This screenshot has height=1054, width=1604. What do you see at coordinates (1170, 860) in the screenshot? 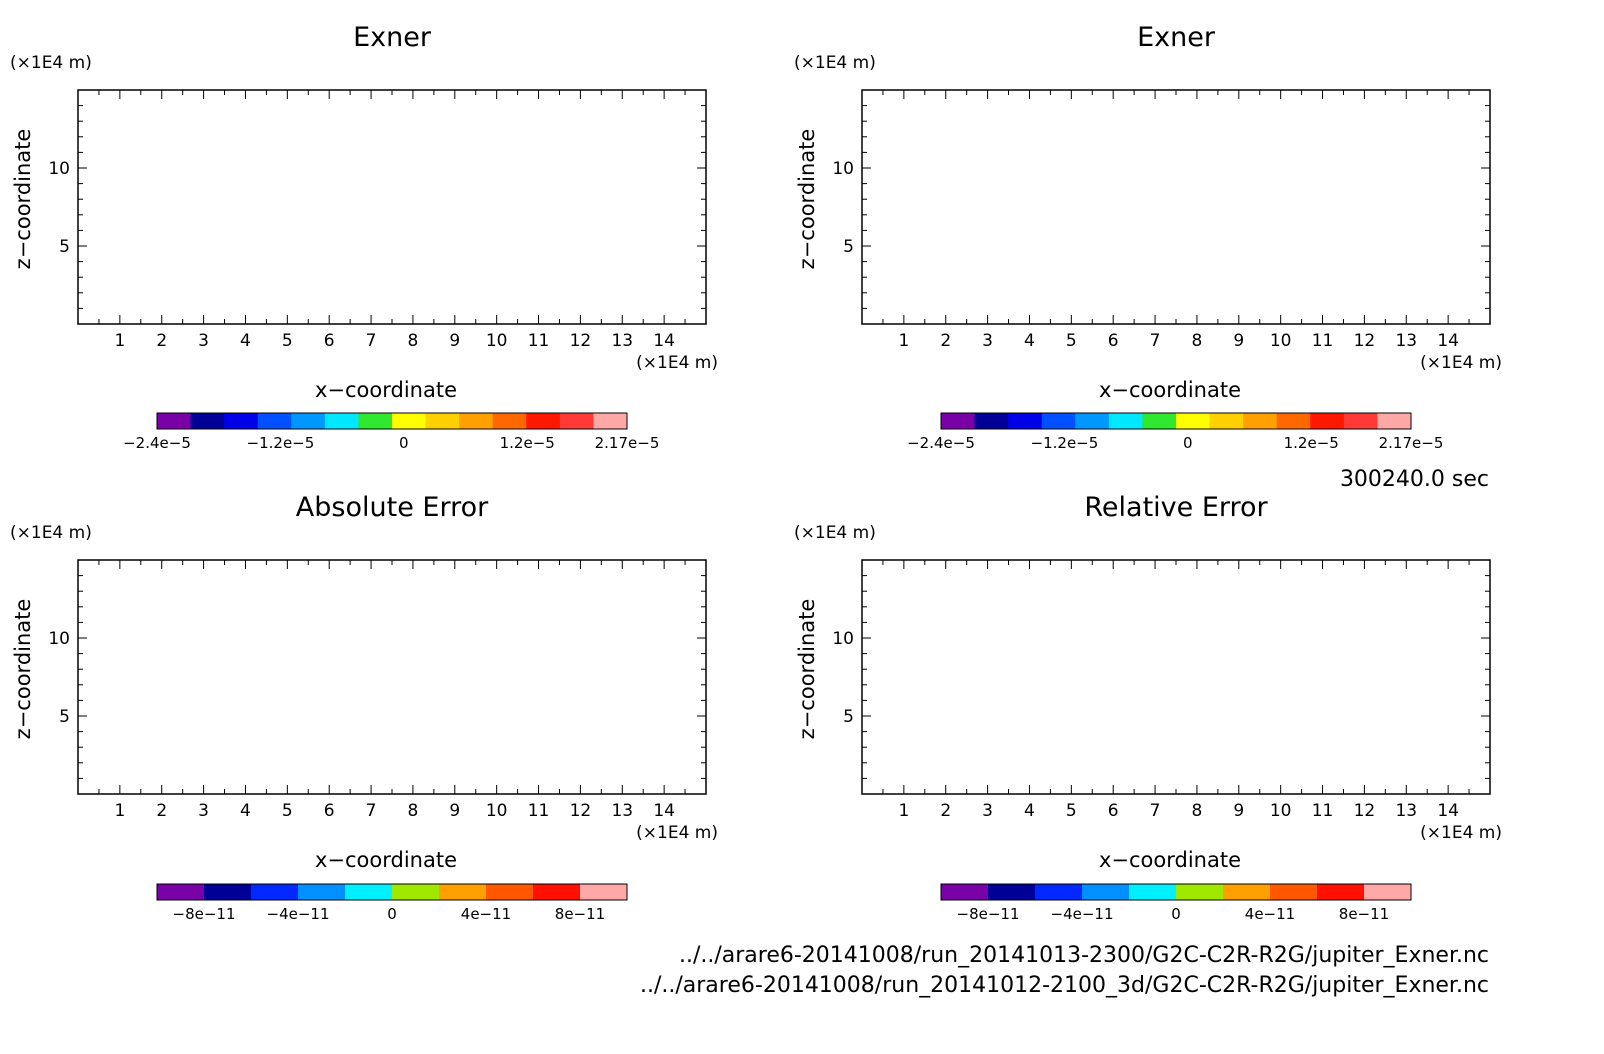
I see `panel-4-x-axis-label: x−coordinate` at bounding box center [1170, 860].